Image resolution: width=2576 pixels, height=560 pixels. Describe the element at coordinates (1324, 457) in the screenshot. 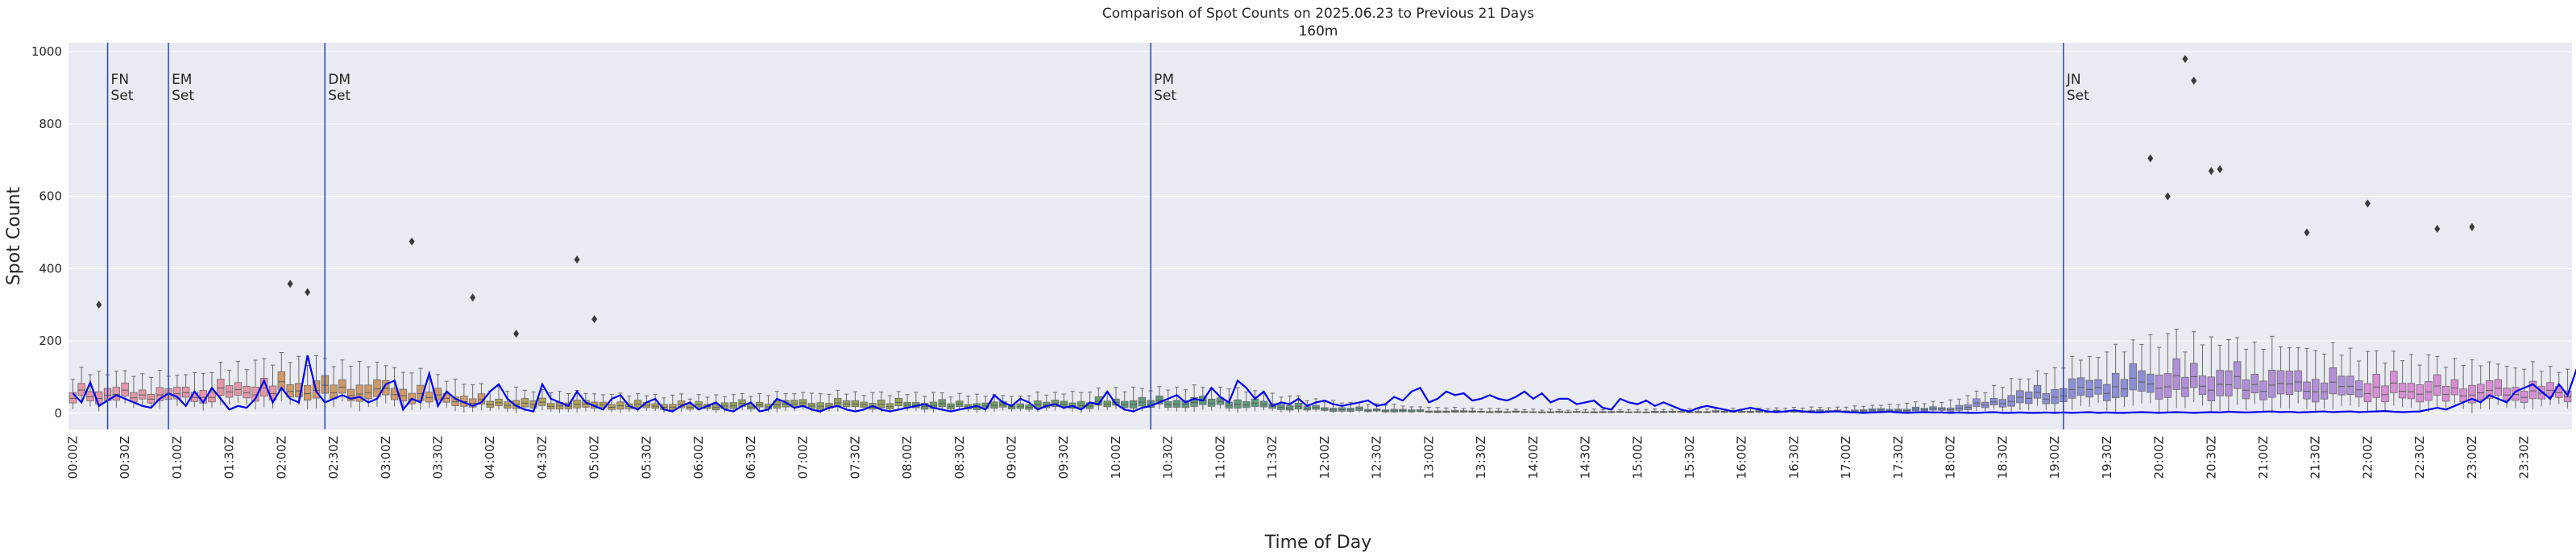

I see `x-tick-label: 12:00Z` at that location.